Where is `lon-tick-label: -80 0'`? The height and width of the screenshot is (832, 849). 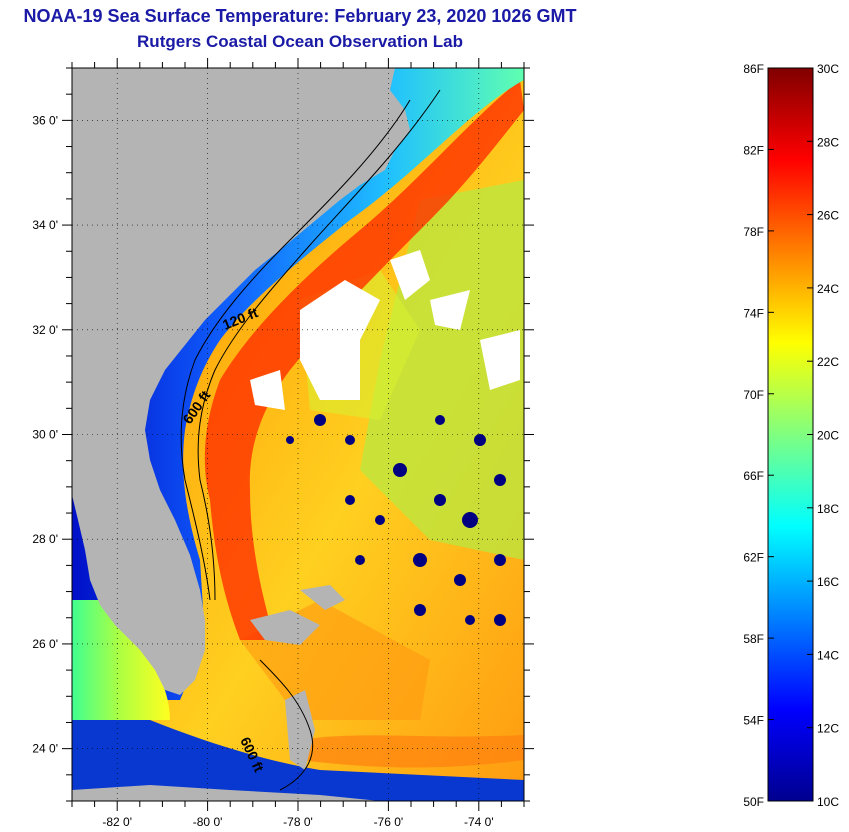
lon-tick-label: -80 0' is located at coordinates (208, 822).